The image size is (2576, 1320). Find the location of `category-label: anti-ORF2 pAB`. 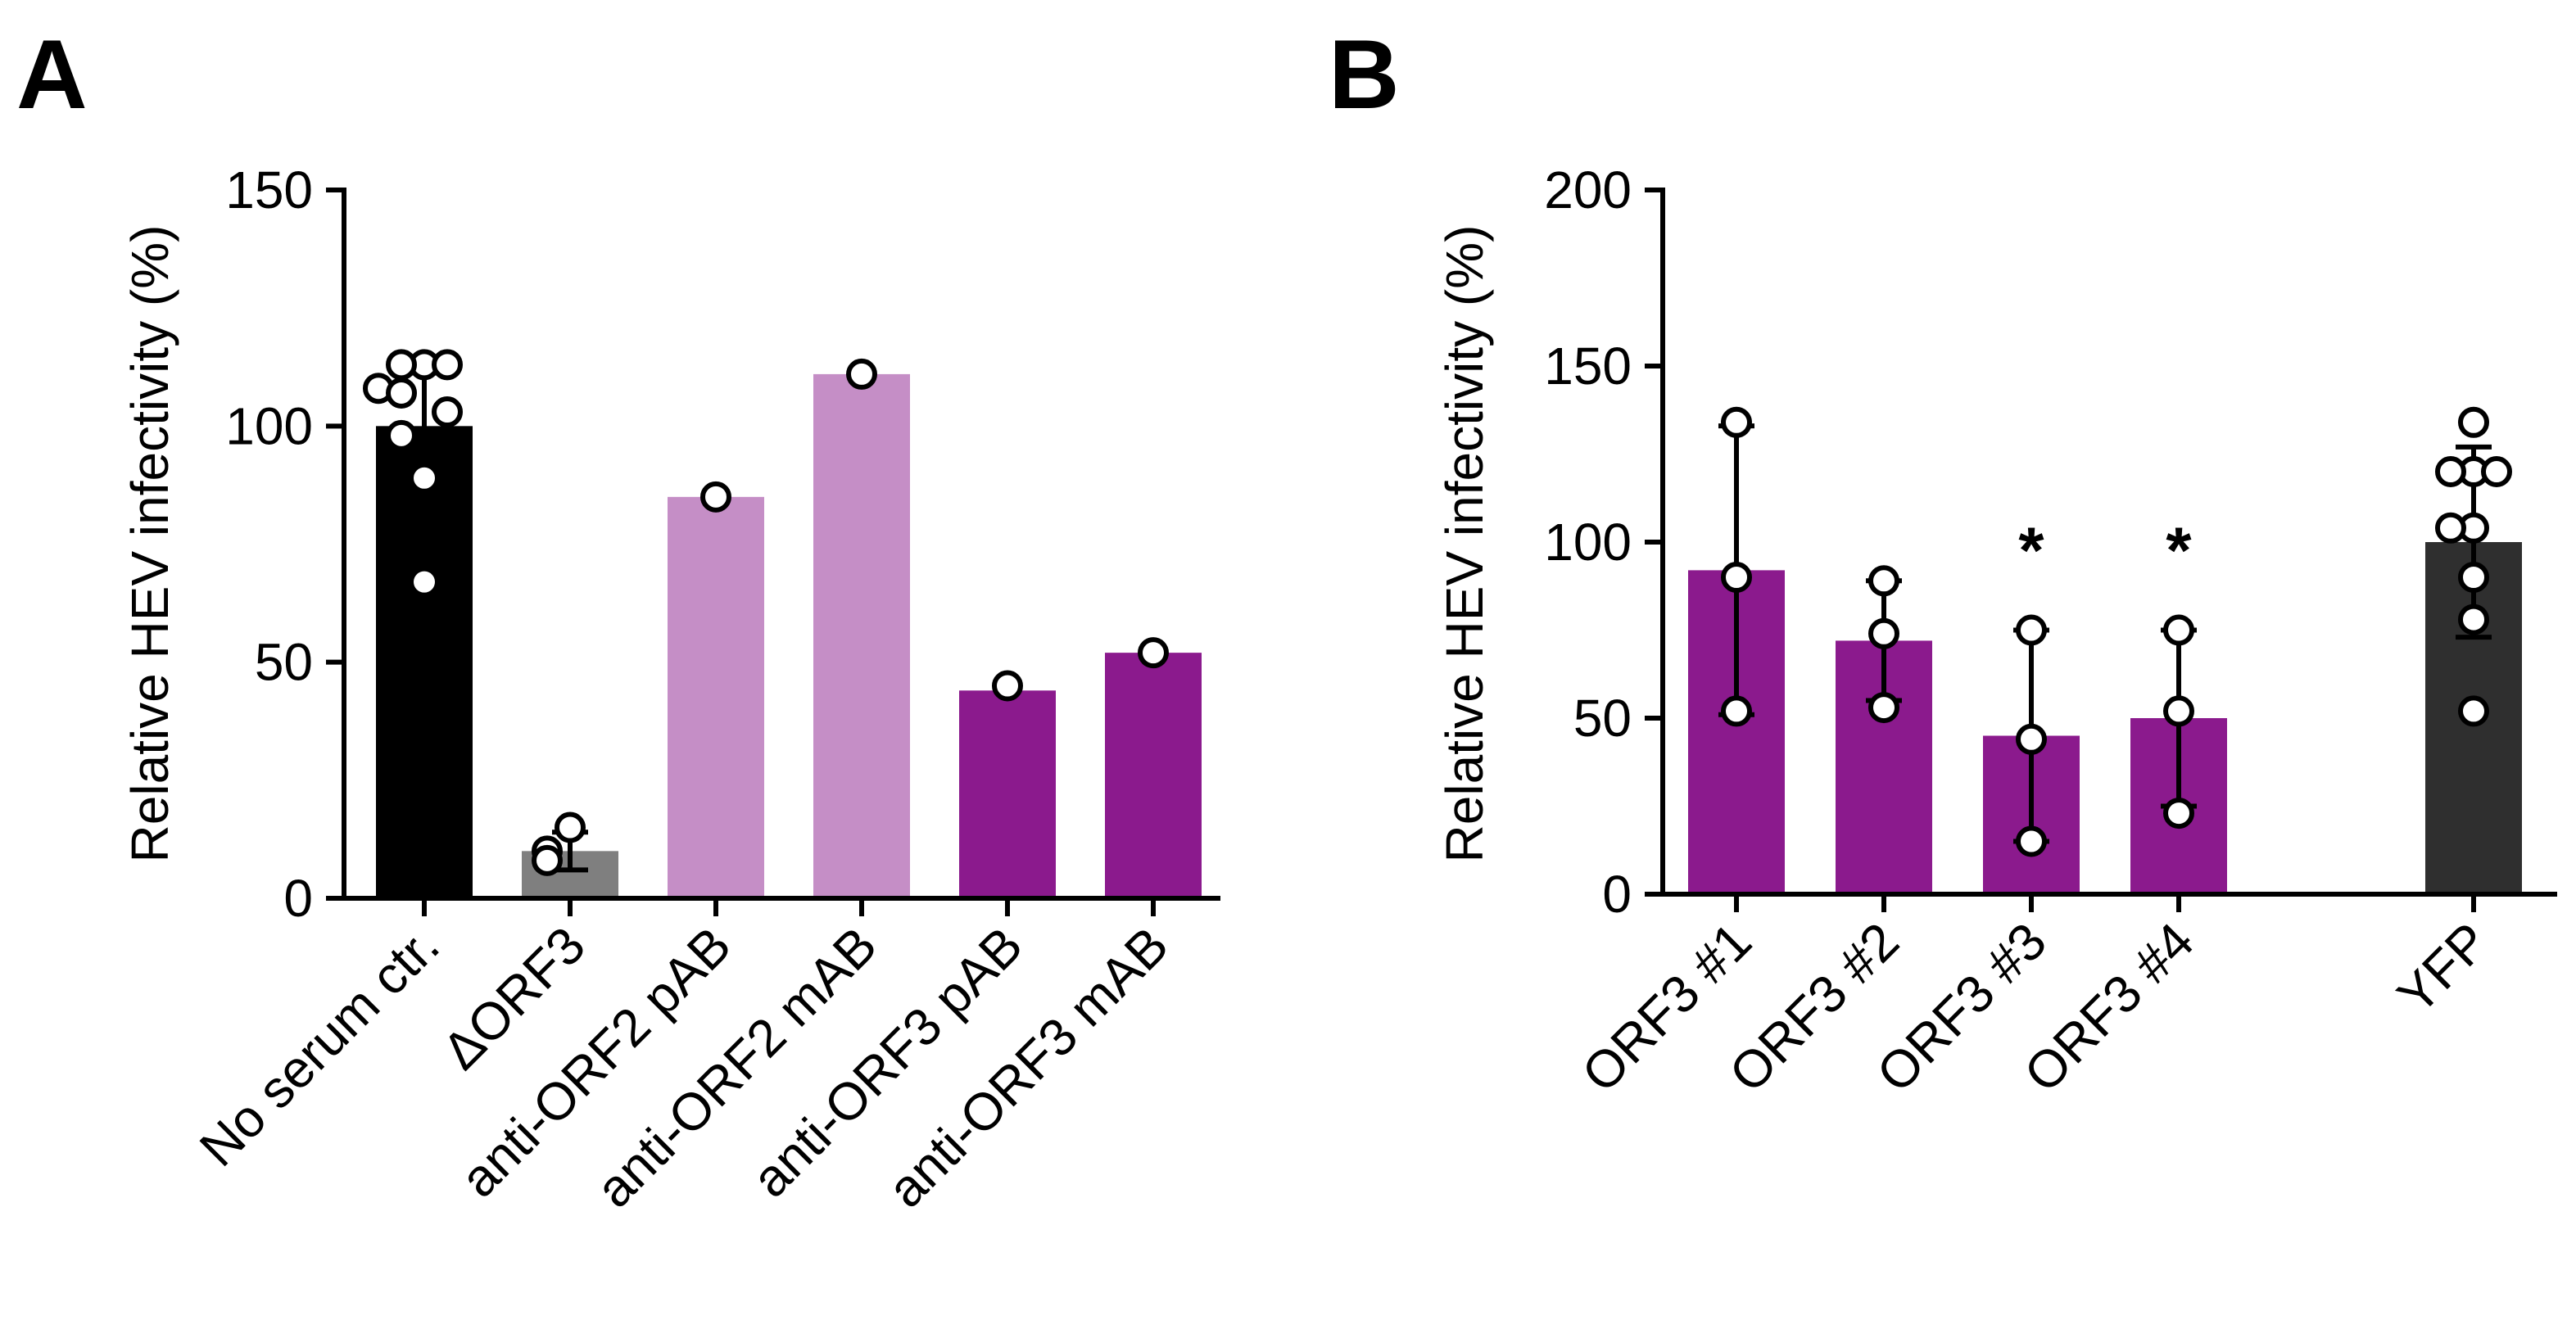

category-label: anti-ORF2 pAB is located at coordinates (595, 1062).